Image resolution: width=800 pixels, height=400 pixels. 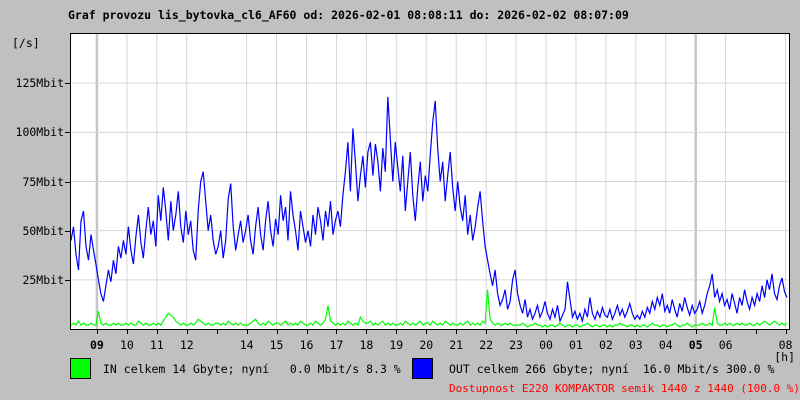 What do you see at coordinates (725, 345) in the screenshot?
I see `x-tick-label: 06` at bounding box center [725, 345].